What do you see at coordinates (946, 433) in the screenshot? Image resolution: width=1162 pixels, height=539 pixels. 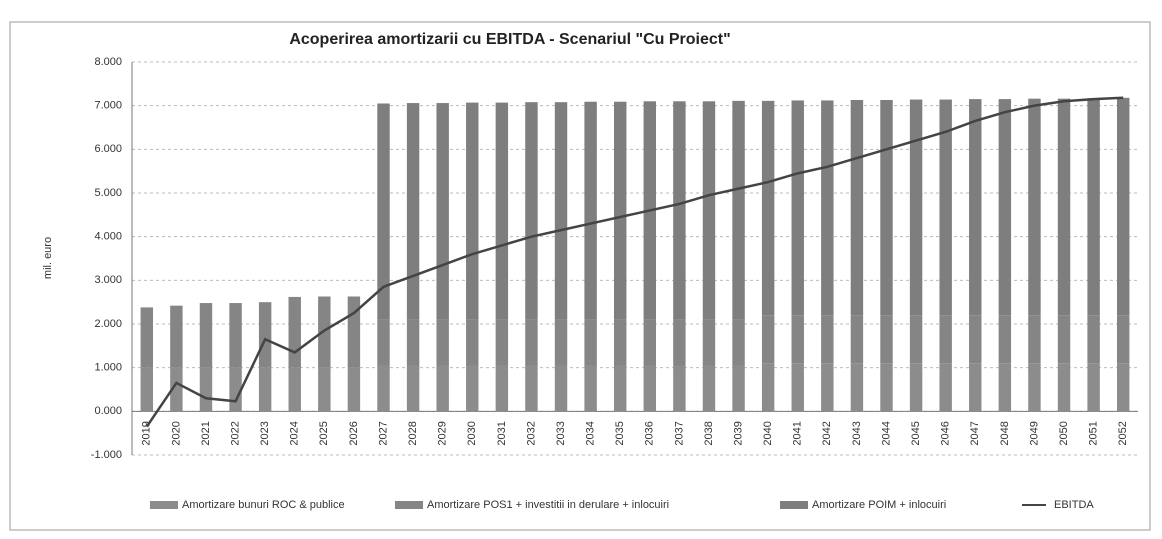 I see `x-tick-label: 2046` at bounding box center [946, 433].